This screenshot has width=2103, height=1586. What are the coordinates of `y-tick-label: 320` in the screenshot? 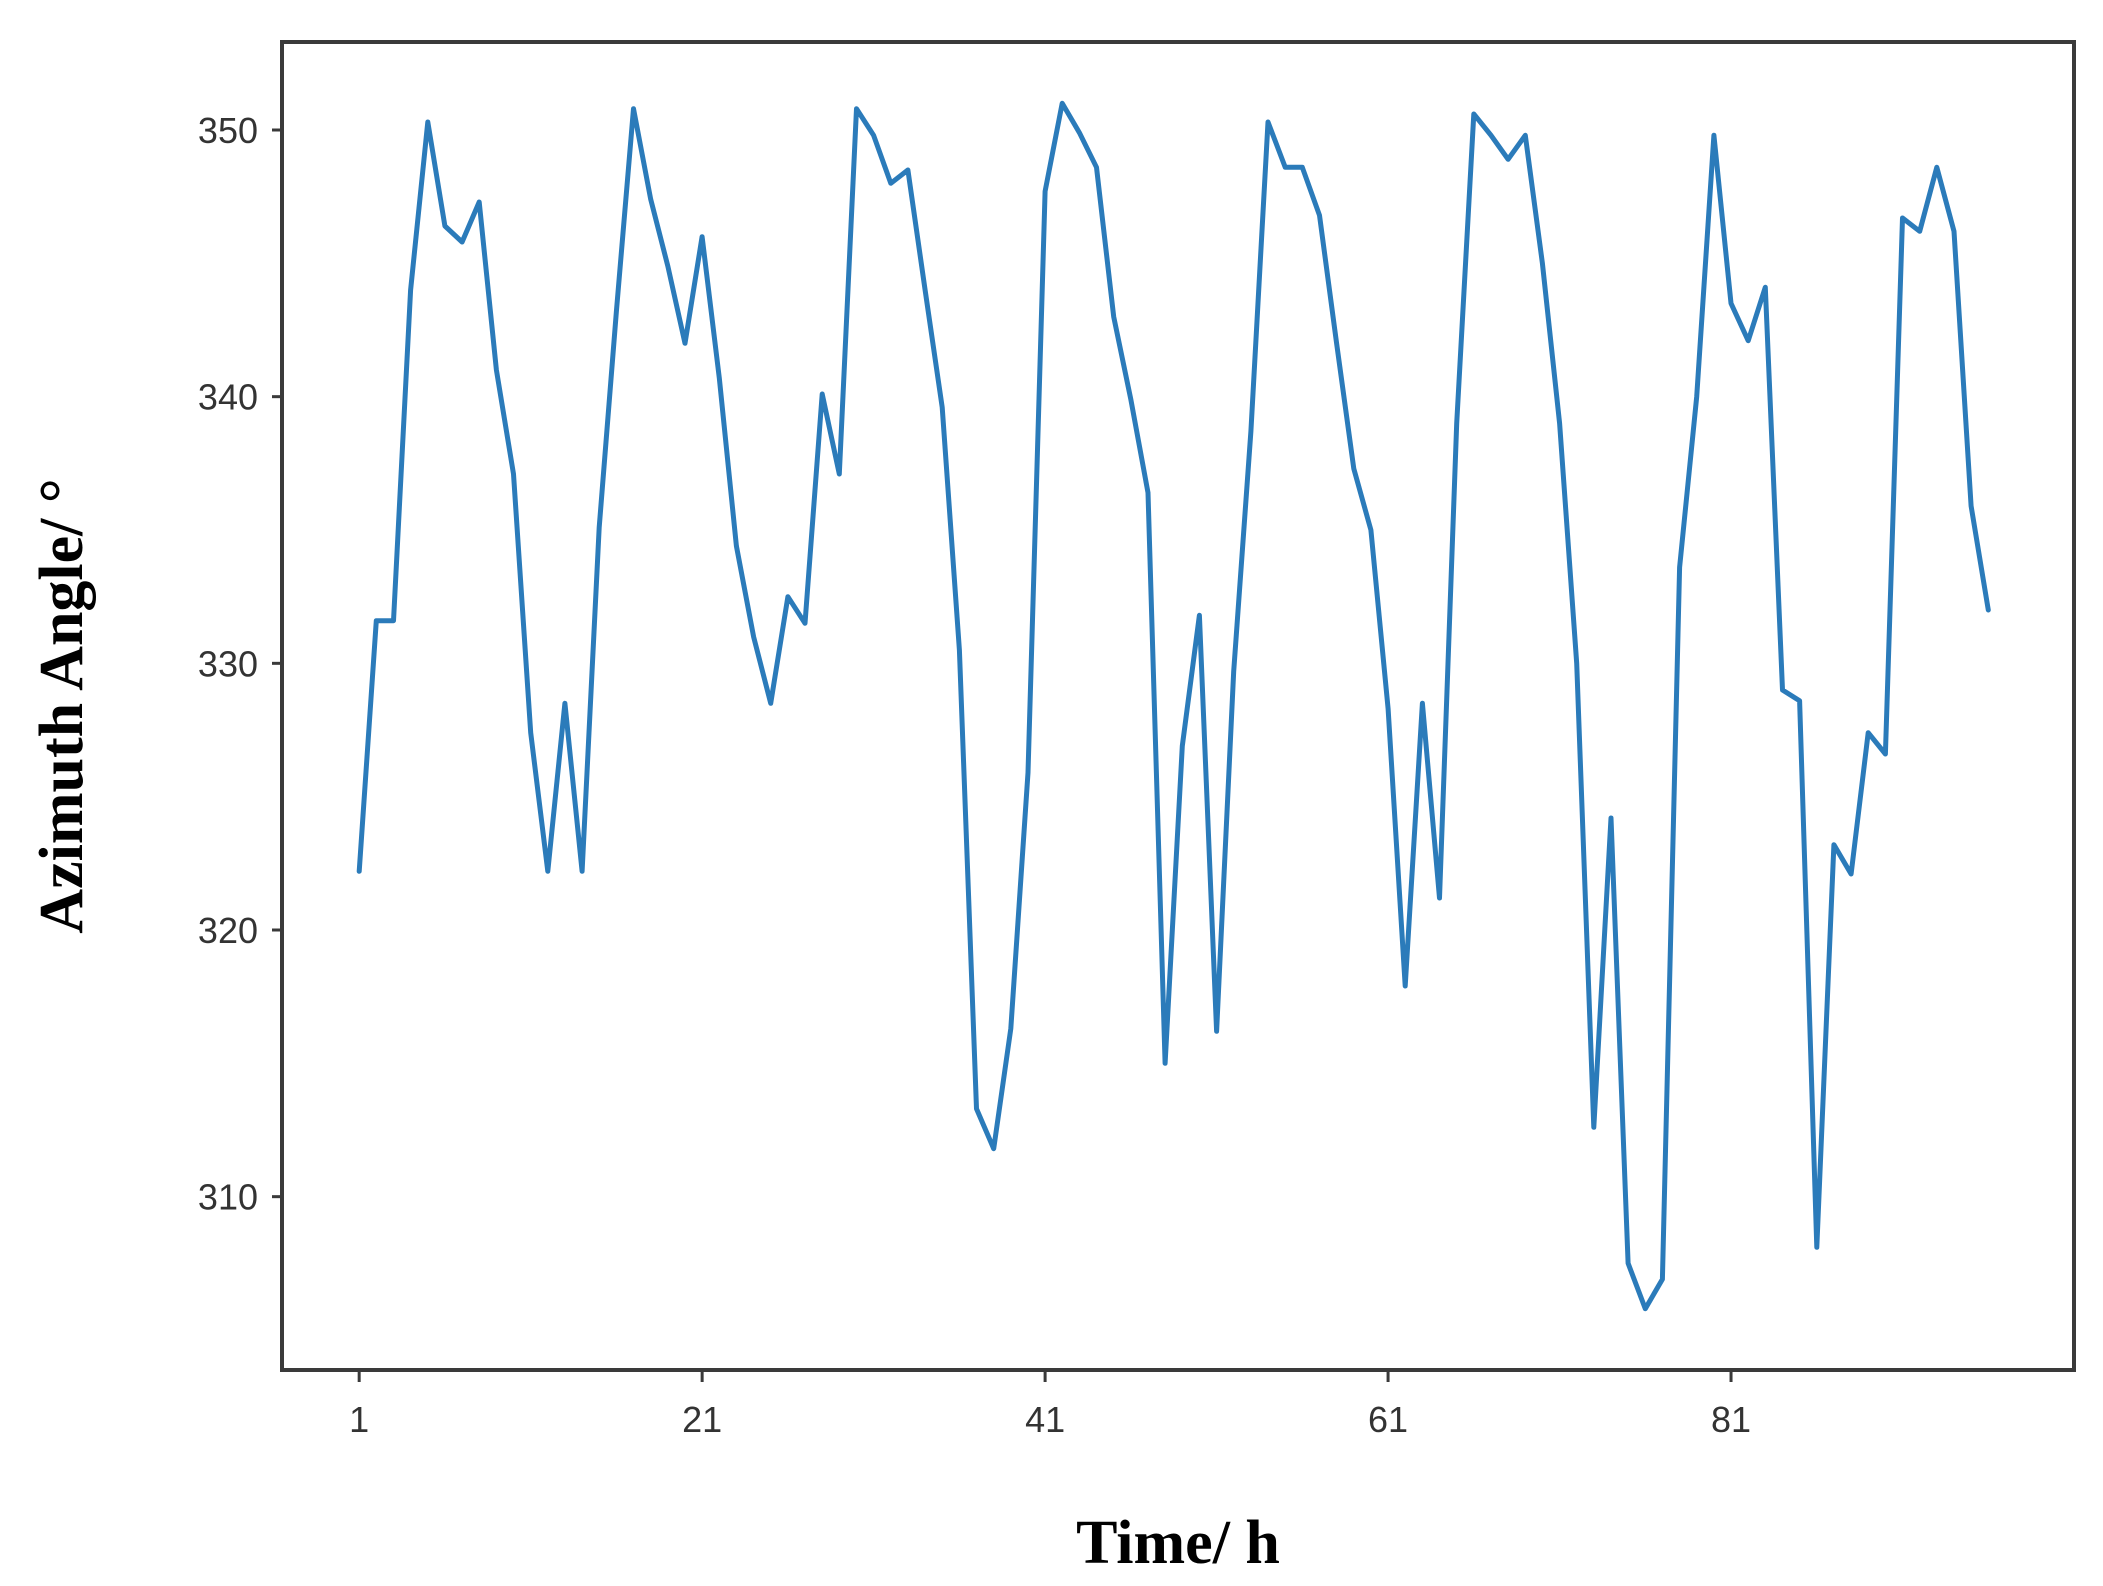 It's located at (228, 930).